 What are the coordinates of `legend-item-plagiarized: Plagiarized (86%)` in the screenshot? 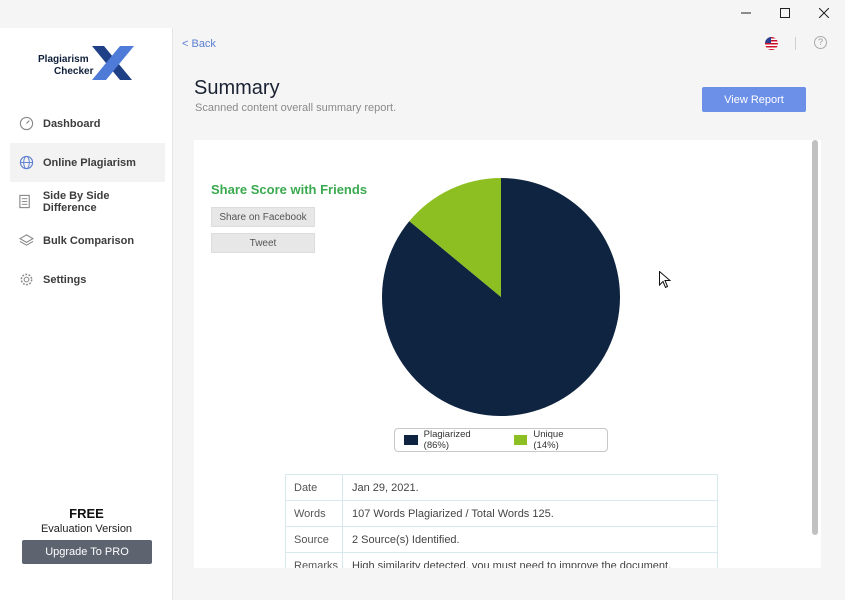 It's located at (450, 440).